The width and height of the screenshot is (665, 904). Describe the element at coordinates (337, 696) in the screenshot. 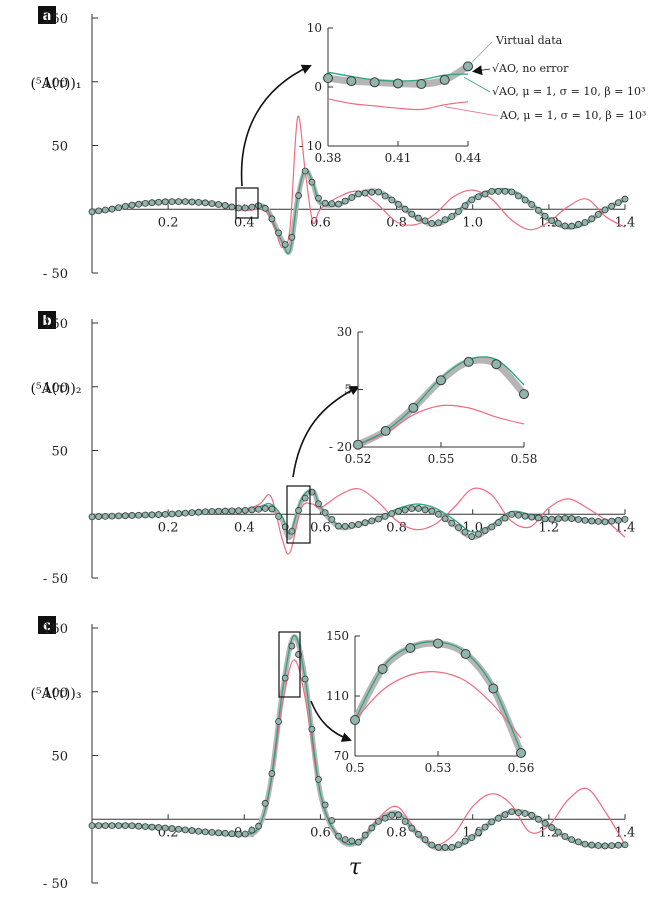

I see `inset-y-tick-label: 110` at that location.